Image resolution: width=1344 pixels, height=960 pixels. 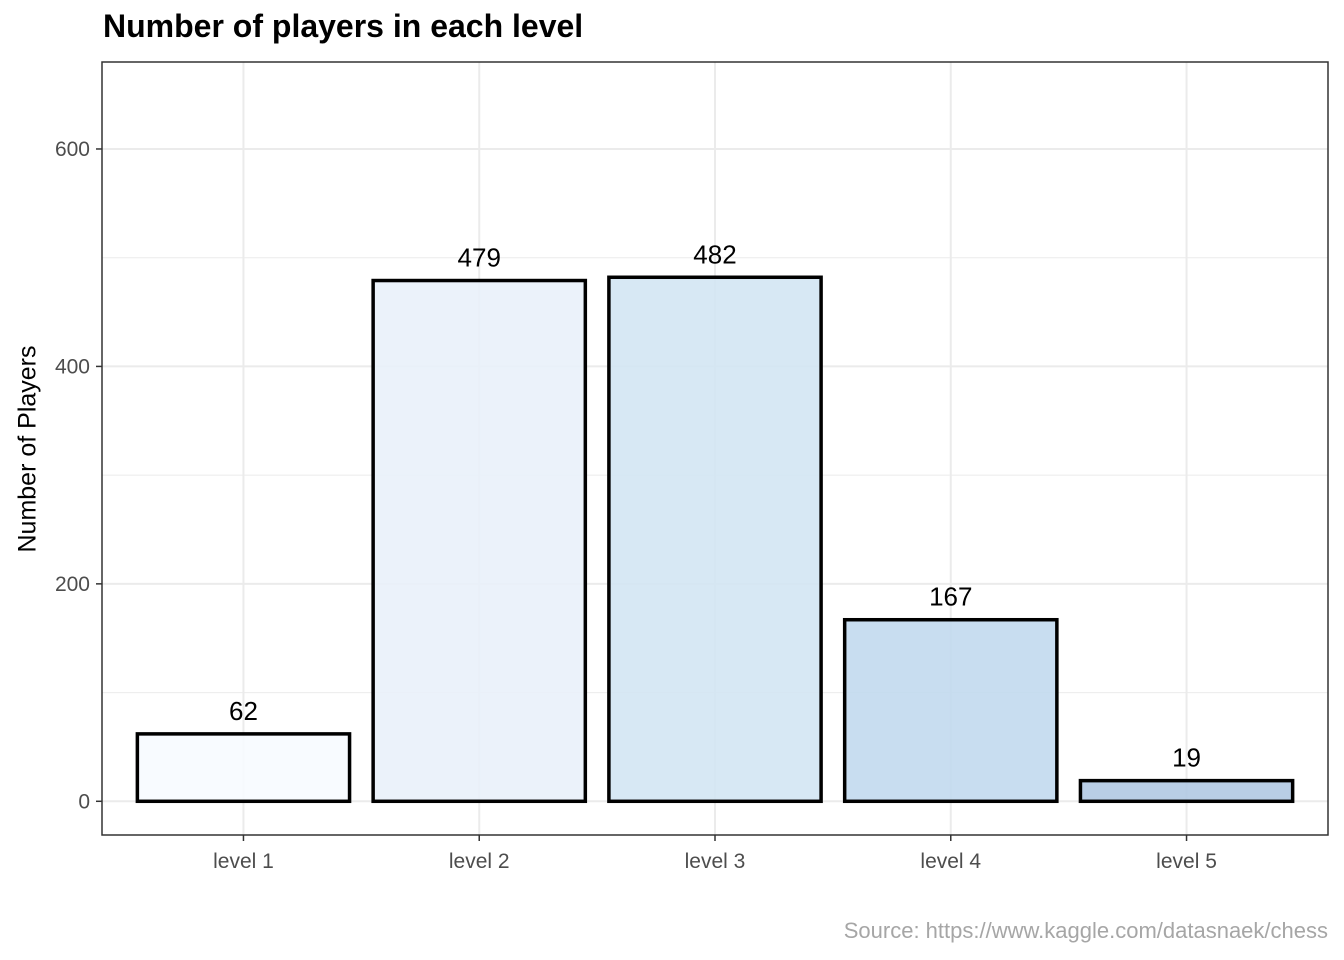 I want to click on bar-data-label: 62, so click(x=243, y=711).